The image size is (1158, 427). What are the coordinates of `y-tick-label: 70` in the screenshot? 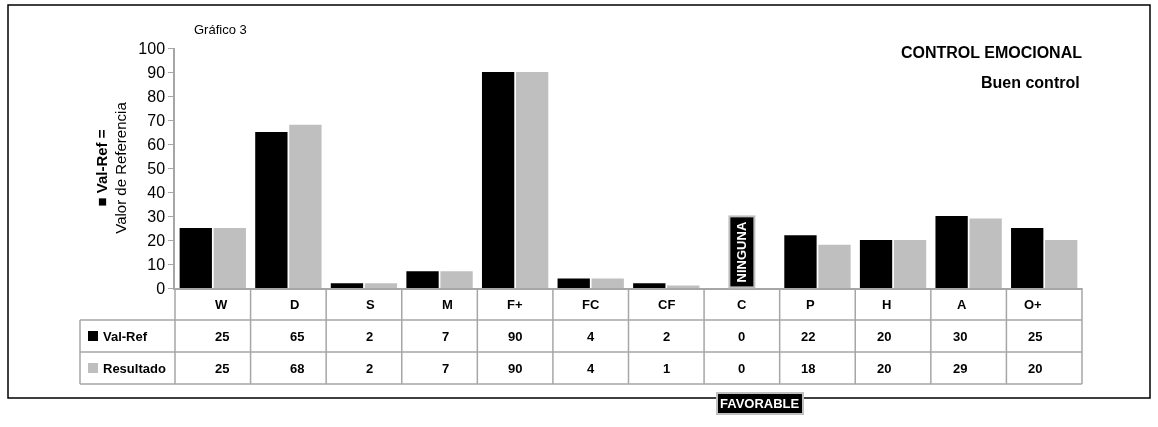 It's located at (156, 120).